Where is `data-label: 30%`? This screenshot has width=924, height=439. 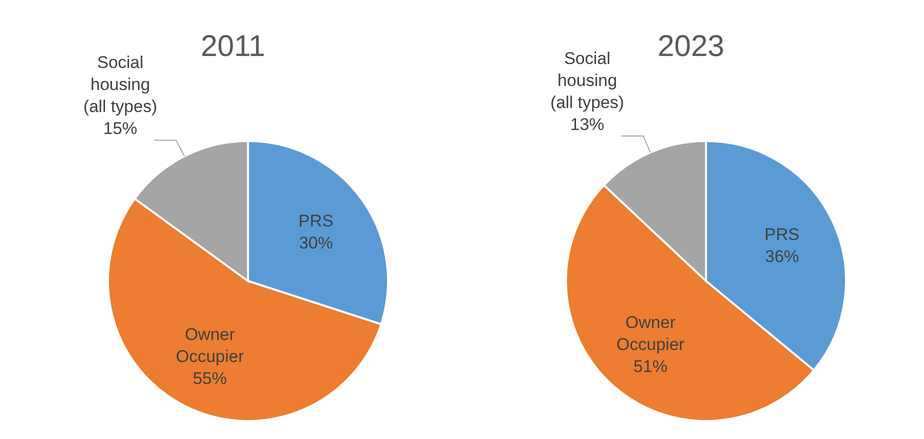
data-label: 30% is located at coordinates (315, 242).